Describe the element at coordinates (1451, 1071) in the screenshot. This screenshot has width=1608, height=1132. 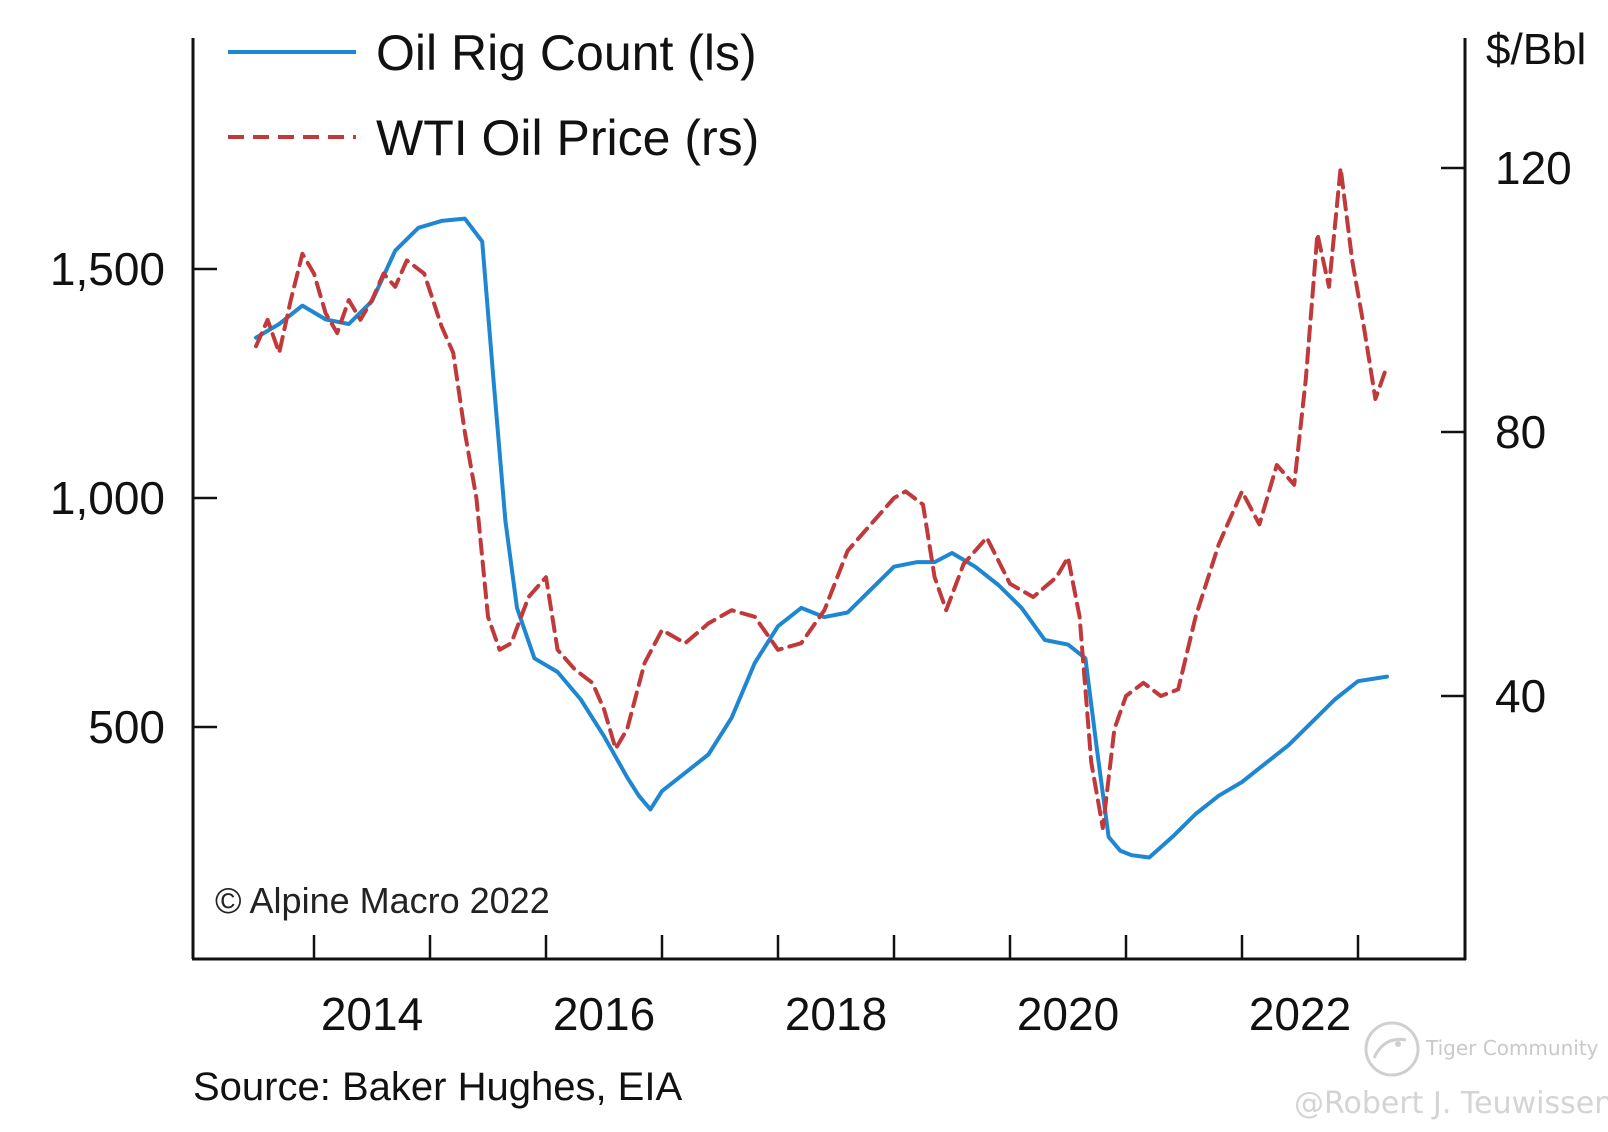
I see `watermark: Tiger Community @Robert J. Teuwissen` at that location.